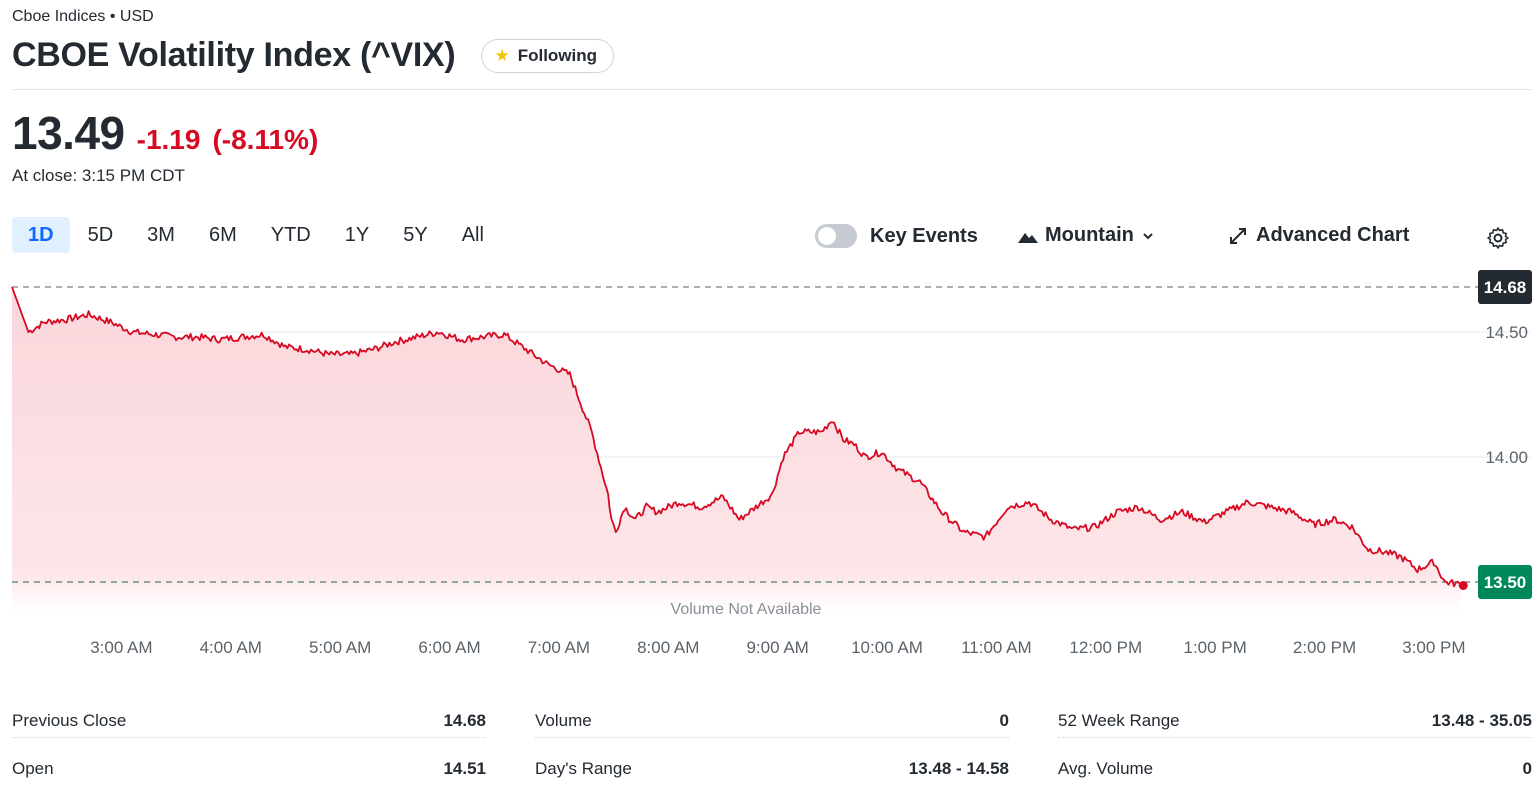 The height and width of the screenshot is (796, 1540). What do you see at coordinates (1433, 647) in the screenshot?
I see `x-tick-label: 3:00 PM` at bounding box center [1433, 647].